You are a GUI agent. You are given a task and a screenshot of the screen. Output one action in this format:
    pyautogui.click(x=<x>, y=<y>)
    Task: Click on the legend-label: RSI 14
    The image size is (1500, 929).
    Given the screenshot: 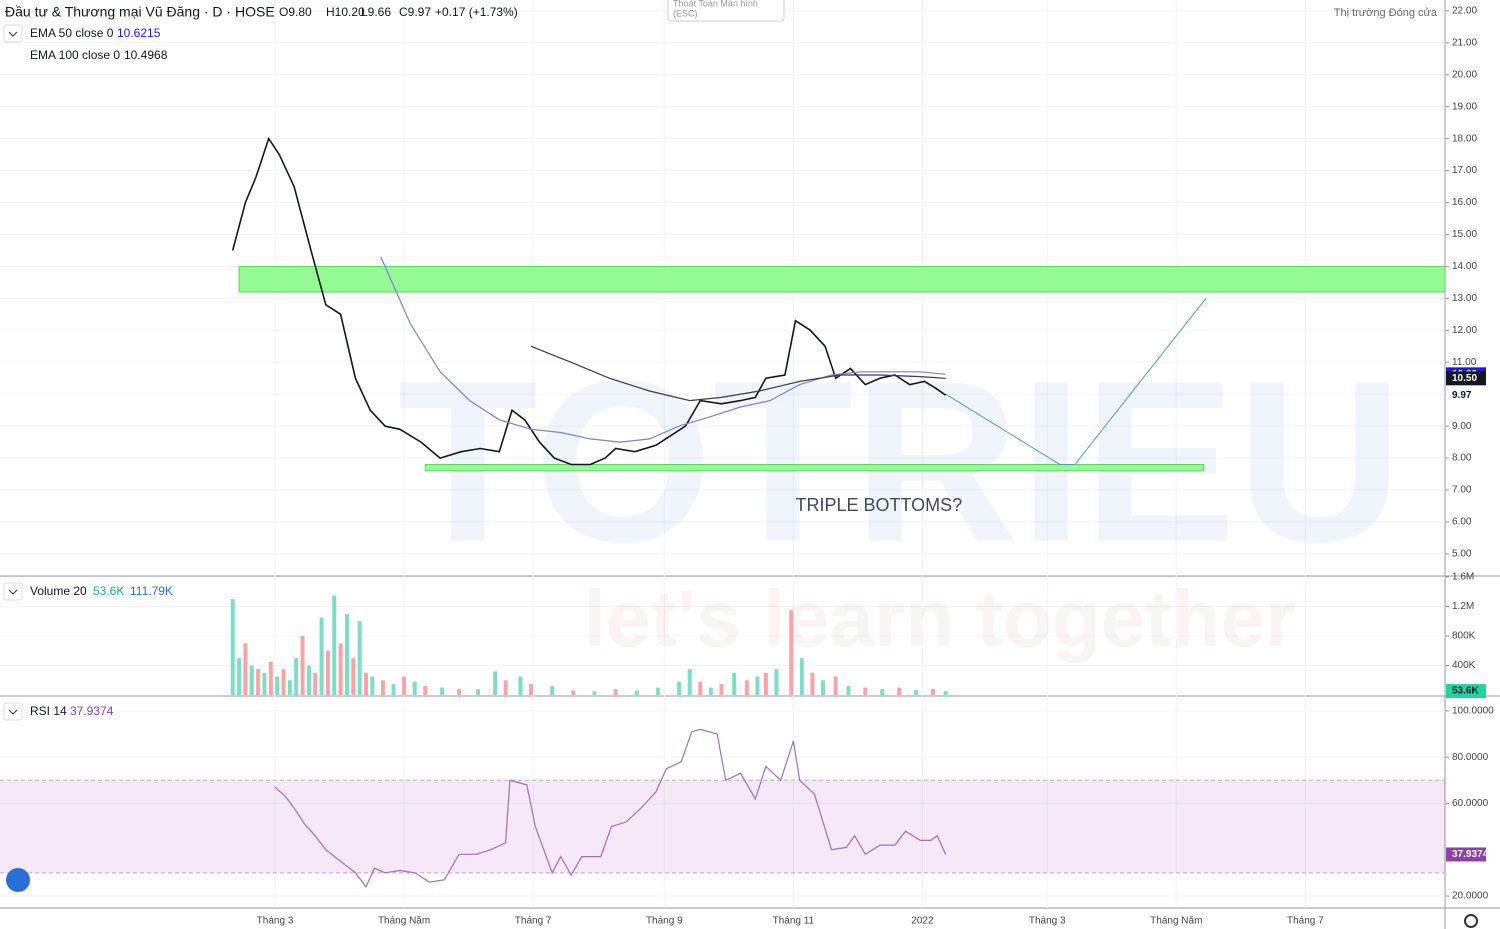 What is the action you would take?
    pyautogui.click(x=48, y=711)
    